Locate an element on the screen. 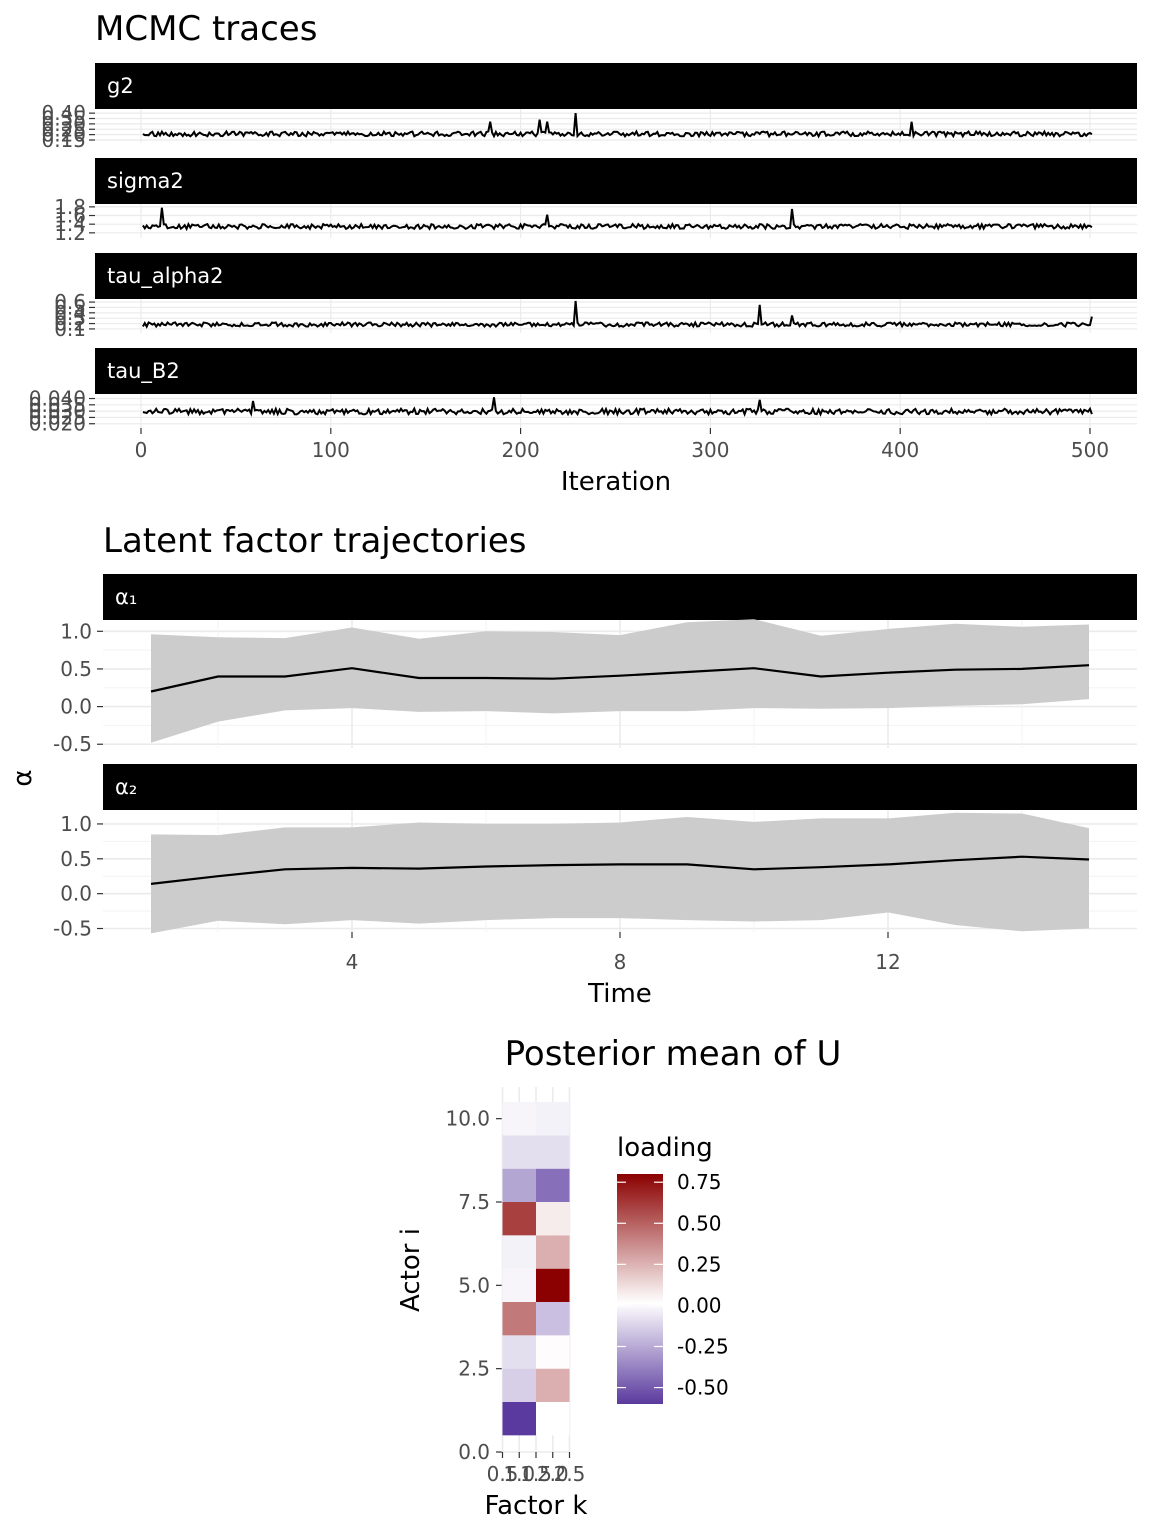 The image size is (1152, 1536). posterior-u-xlabel: Factor k is located at coordinates (536, 1506).